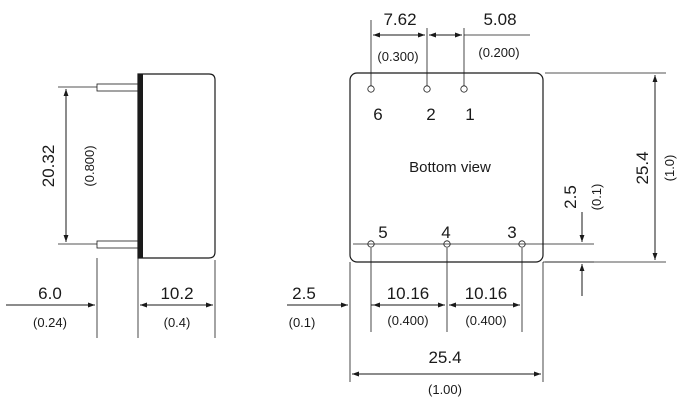 The width and height of the screenshot is (680, 402). What do you see at coordinates (89, 165) in the screenshot?
I see `side-height-in: (0.800)` at bounding box center [89, 165].